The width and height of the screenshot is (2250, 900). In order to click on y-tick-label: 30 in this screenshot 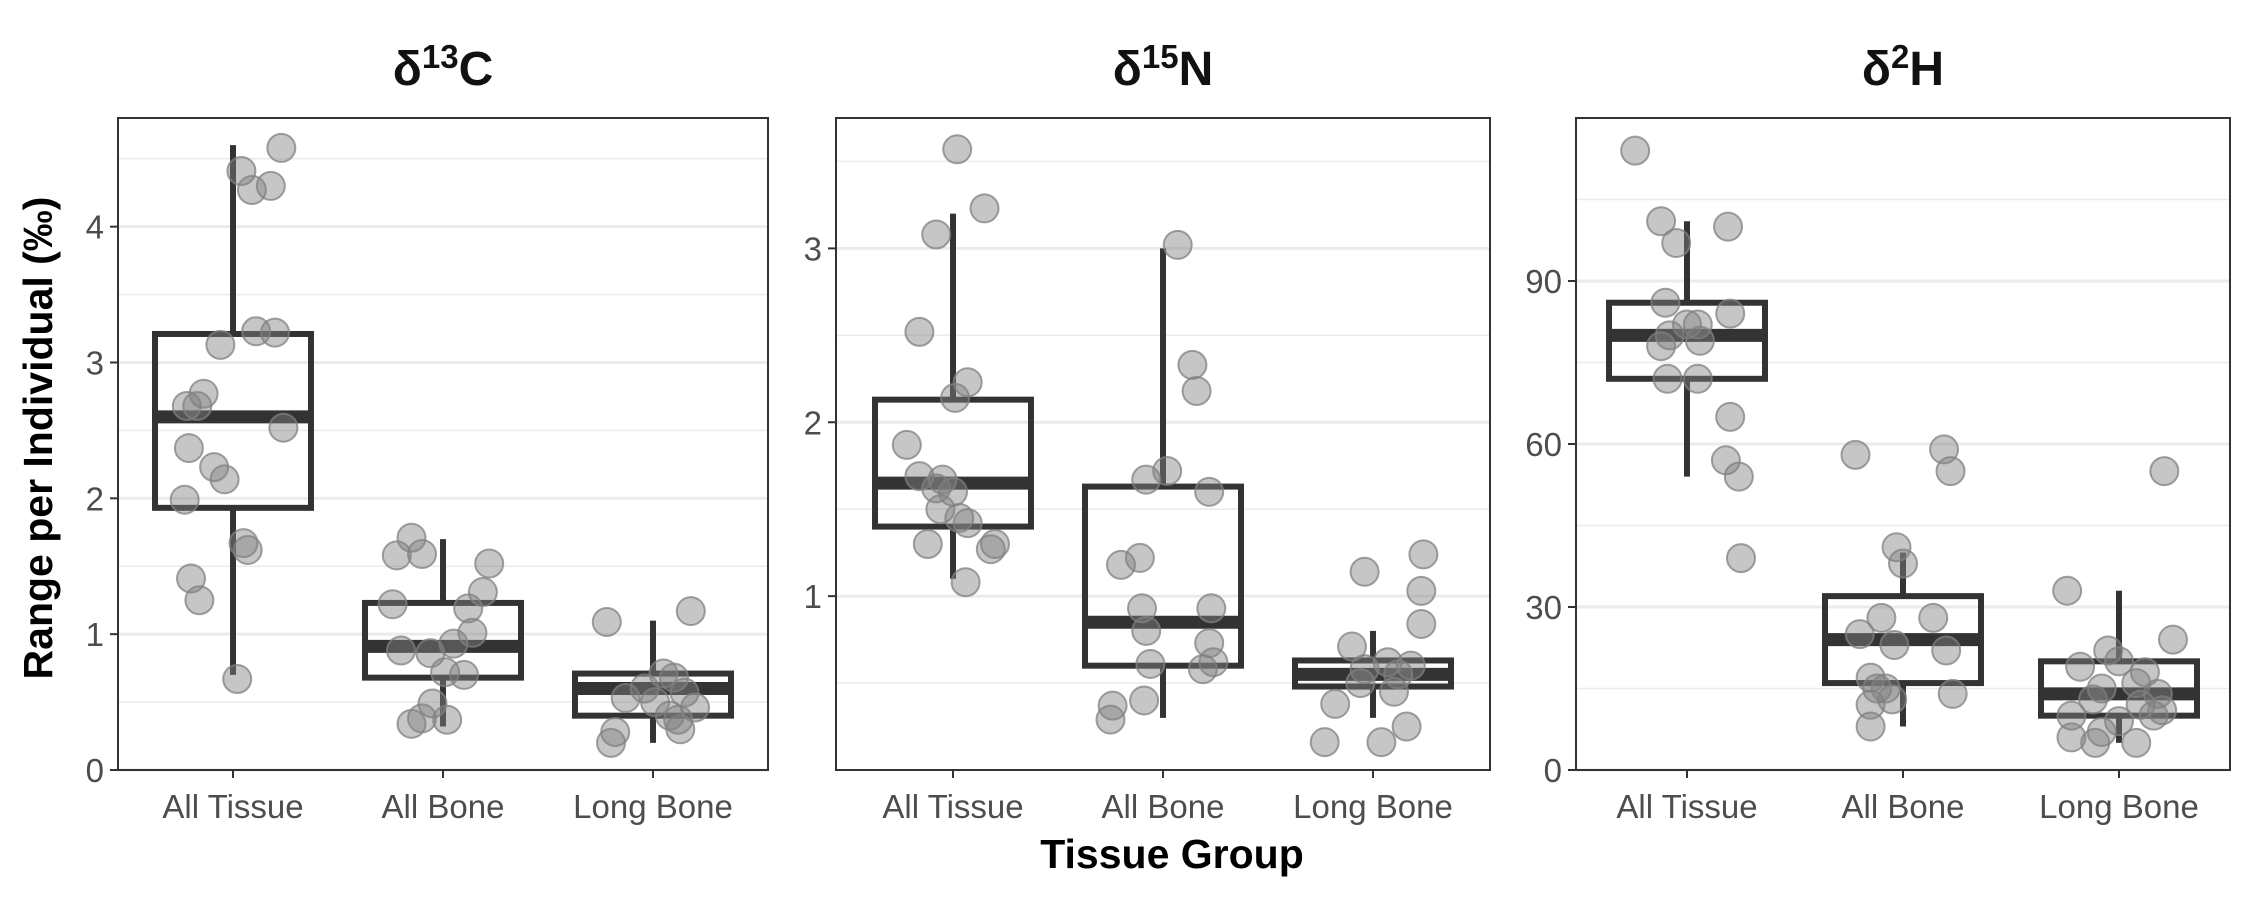, I will do `click(1543, 607)`.